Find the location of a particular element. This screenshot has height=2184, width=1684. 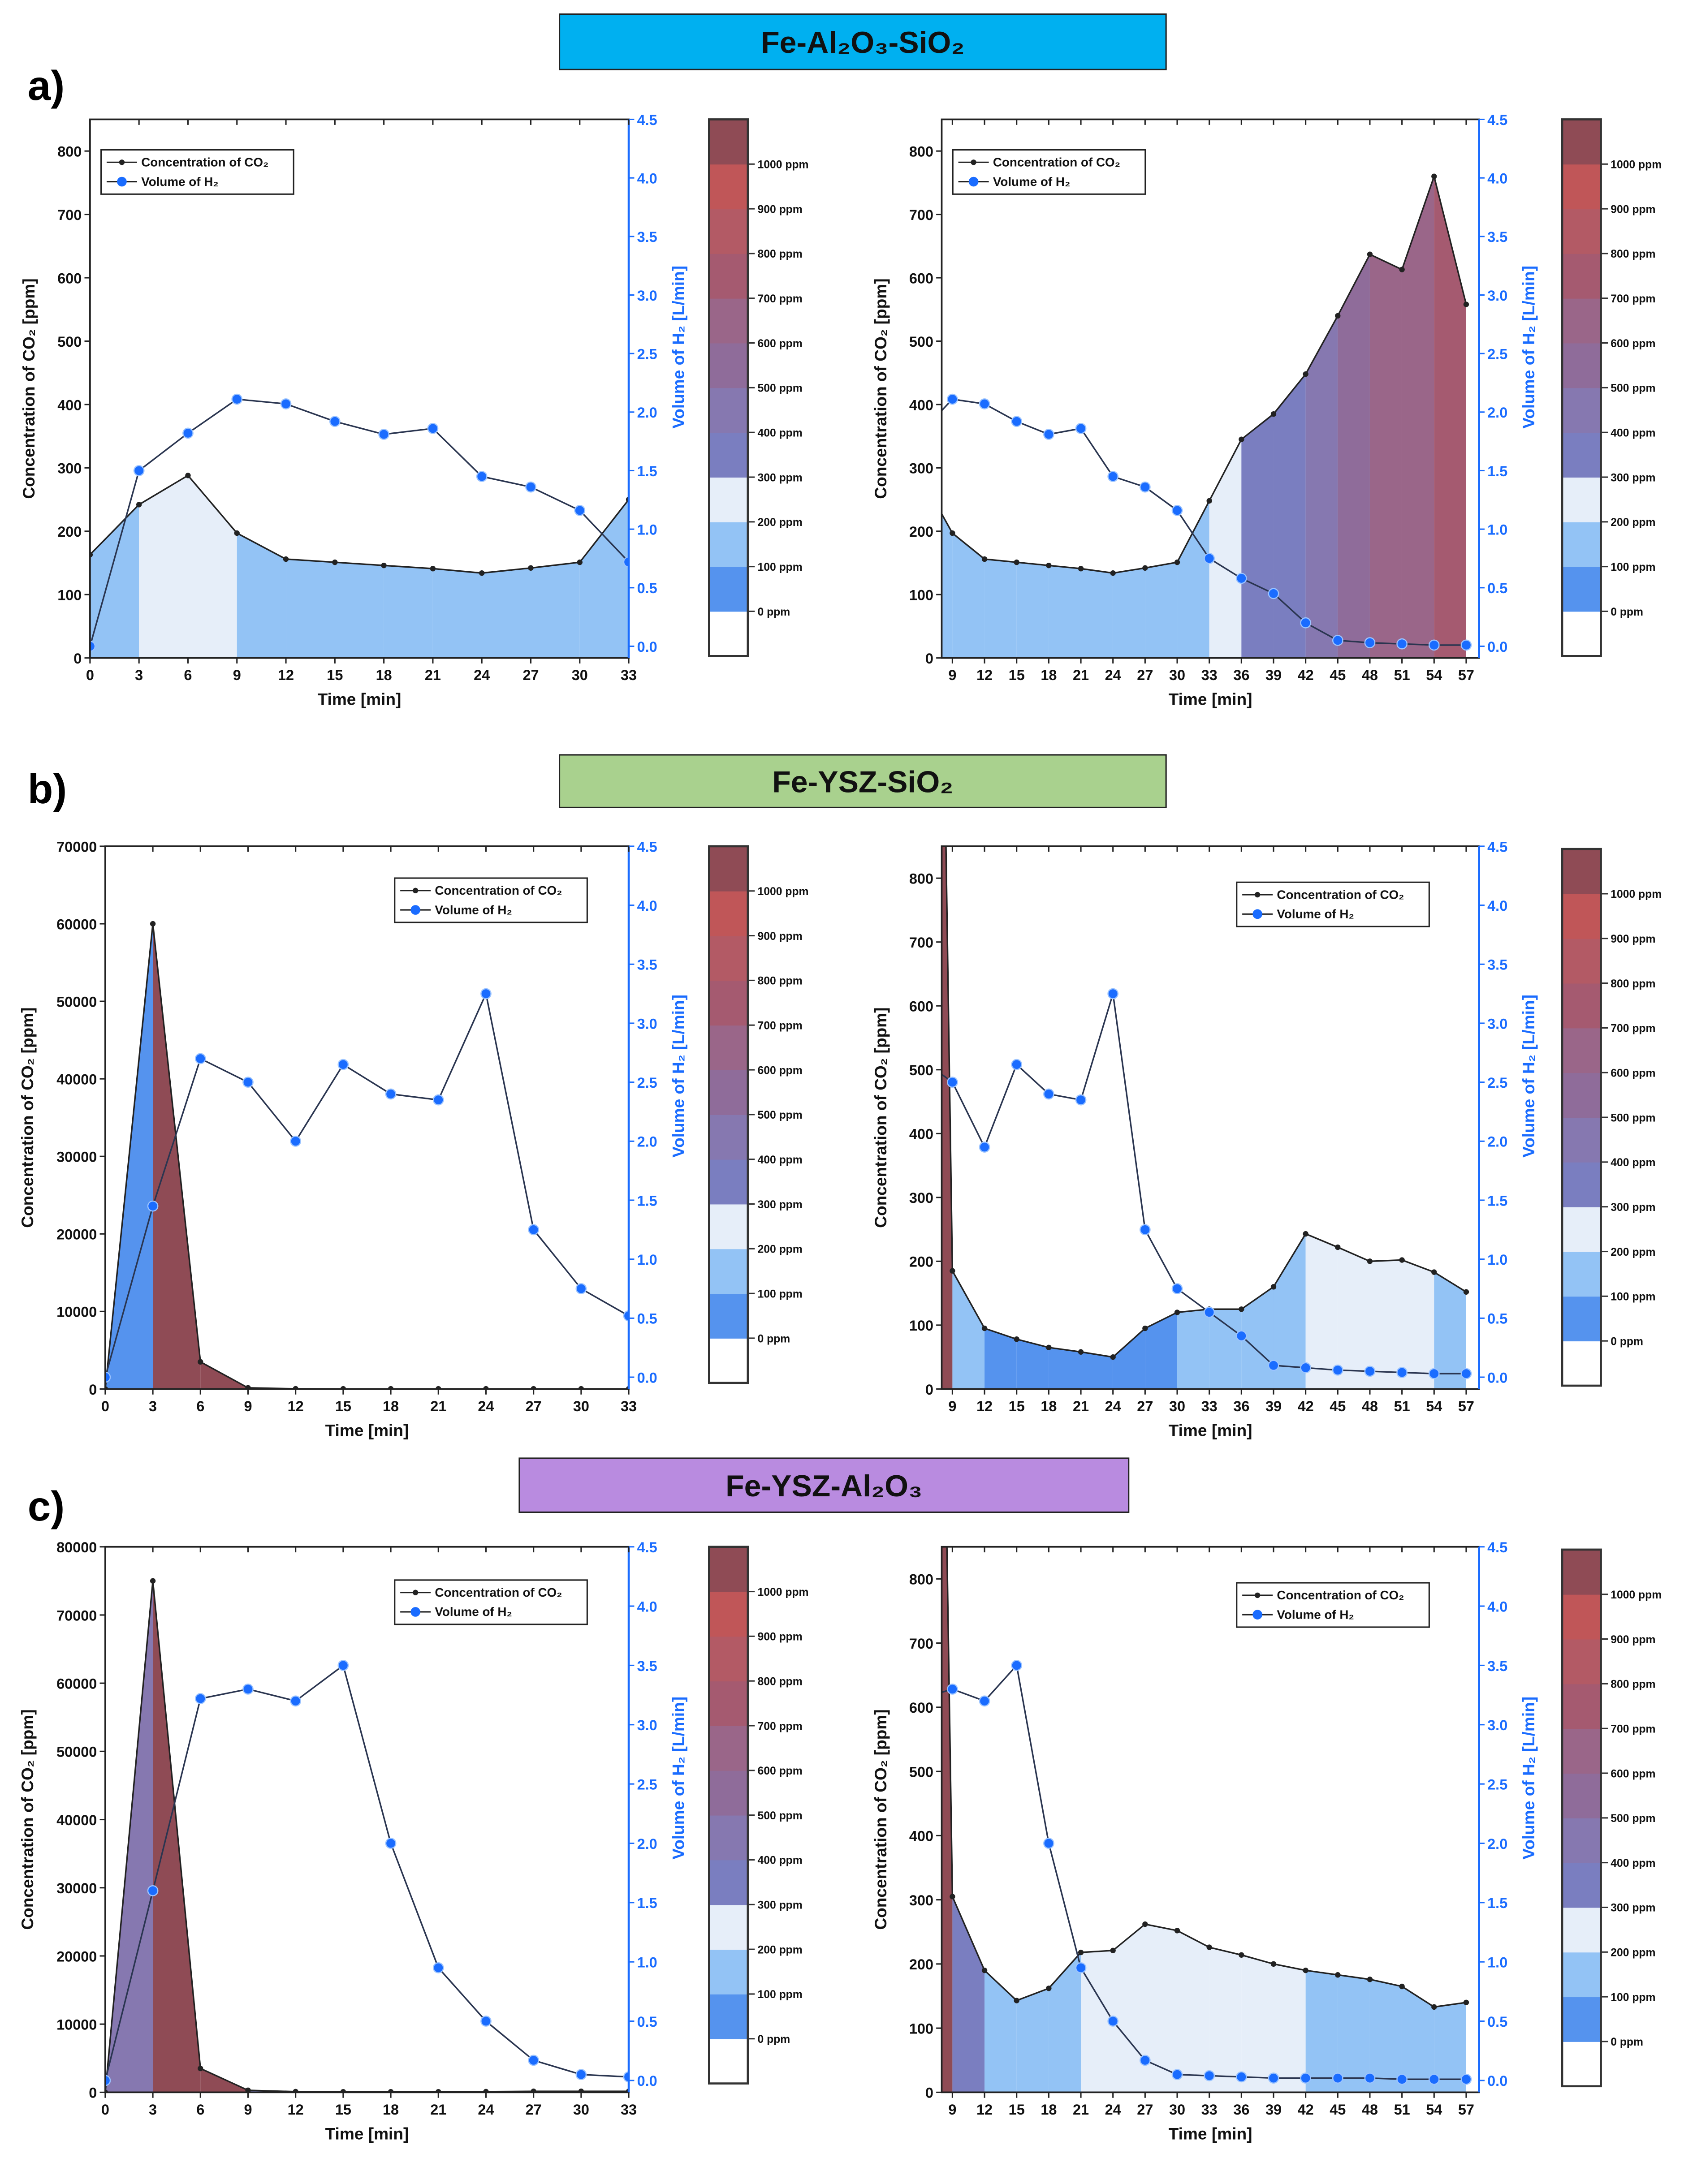

y-tick-label: 70000 is located at coordinates (77, 847).